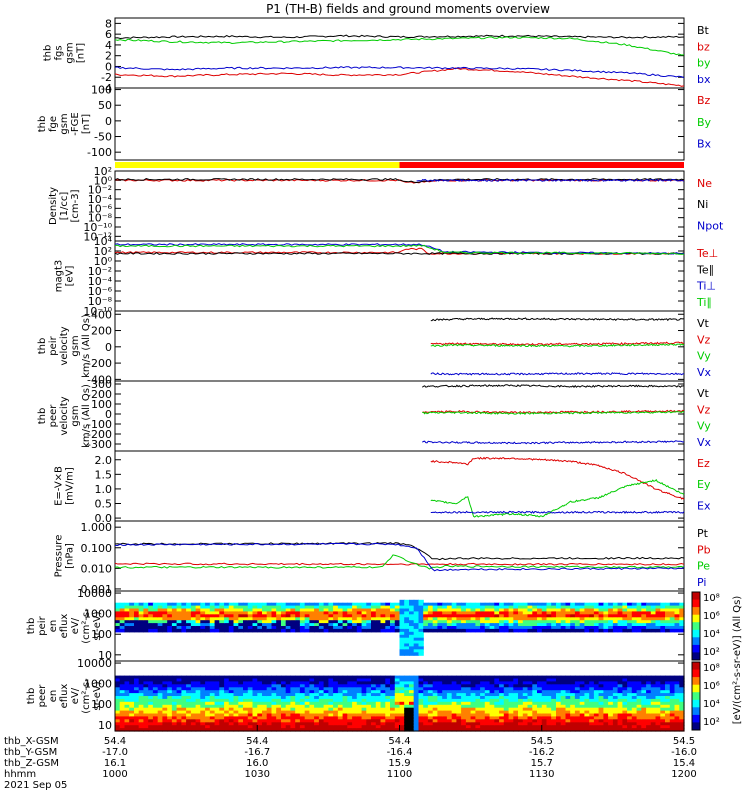  I want to click on colorbar-swatch, so click(696, 681).